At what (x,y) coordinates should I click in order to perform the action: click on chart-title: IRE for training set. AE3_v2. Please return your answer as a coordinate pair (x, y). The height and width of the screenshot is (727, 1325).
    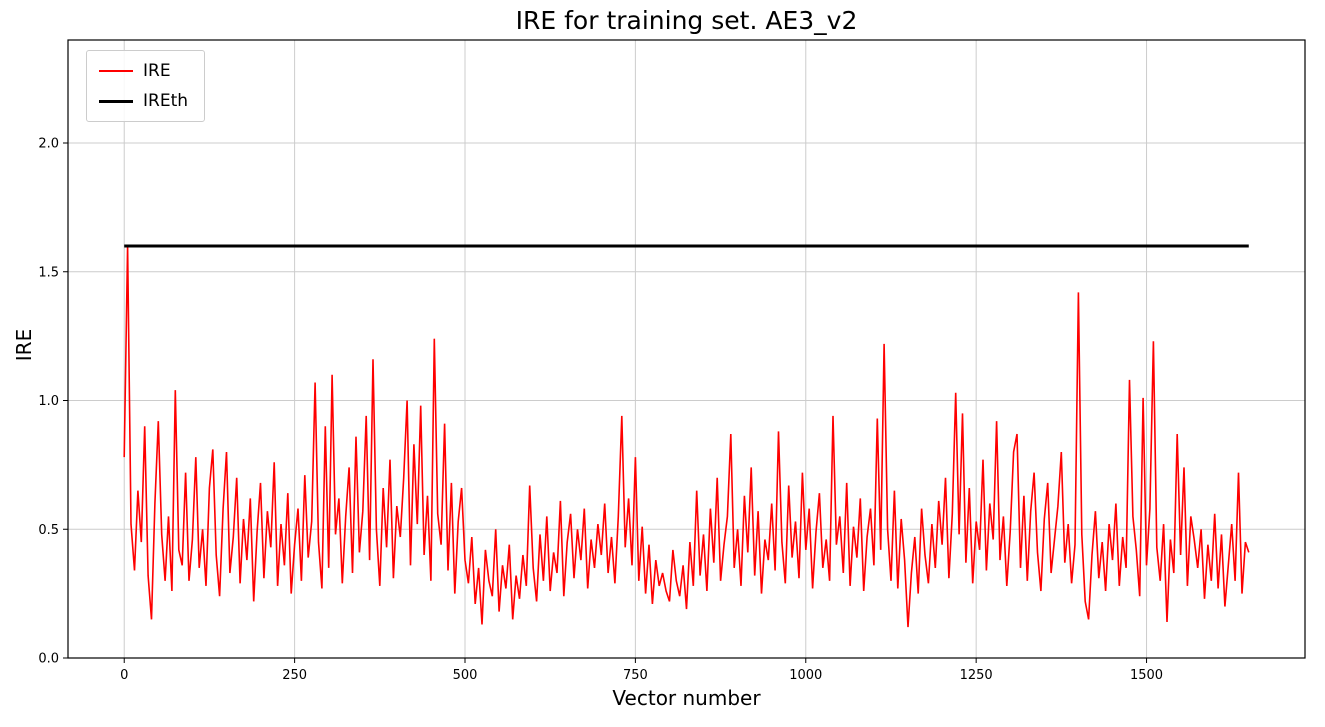
    Looking at the image, I should click on (686, 20).